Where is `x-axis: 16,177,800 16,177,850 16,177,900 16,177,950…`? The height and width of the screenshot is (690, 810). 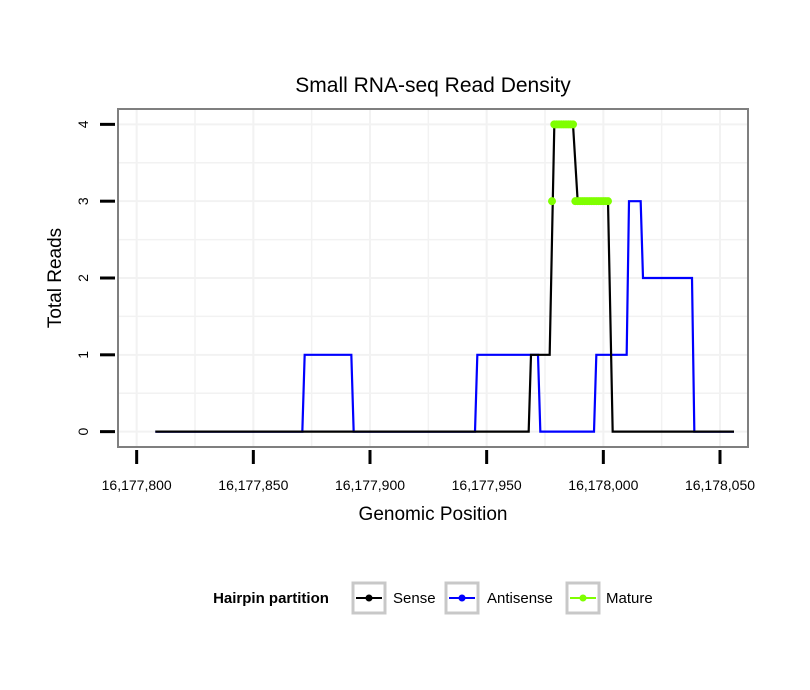
x-axis: 16,177,800 16,177,850 16,177,900 16,177,950… is located at coordinates (428, 471).